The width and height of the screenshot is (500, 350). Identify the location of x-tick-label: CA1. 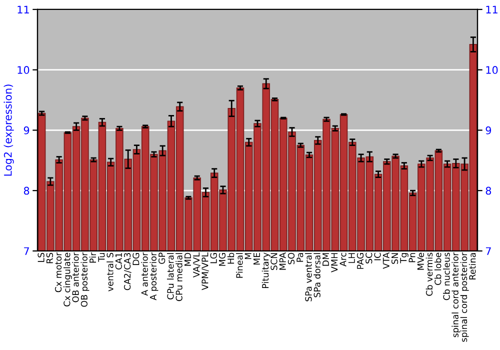
(118, 261).